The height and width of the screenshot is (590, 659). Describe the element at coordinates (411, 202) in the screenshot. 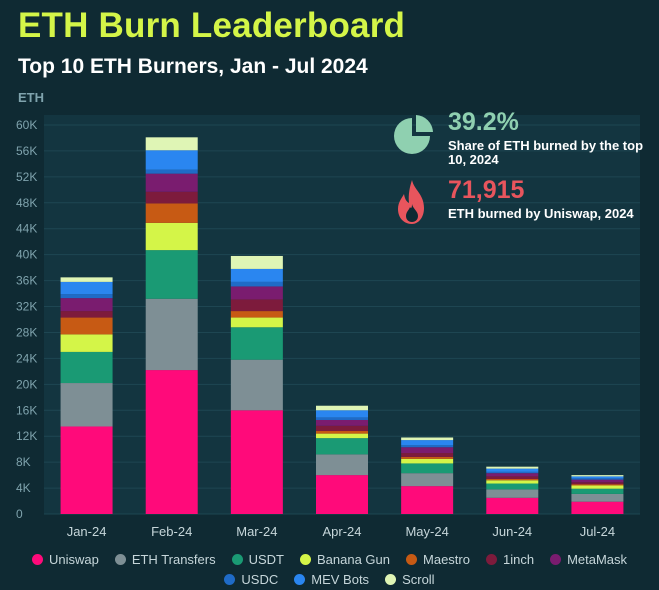

I see `flame-icon` at that location.